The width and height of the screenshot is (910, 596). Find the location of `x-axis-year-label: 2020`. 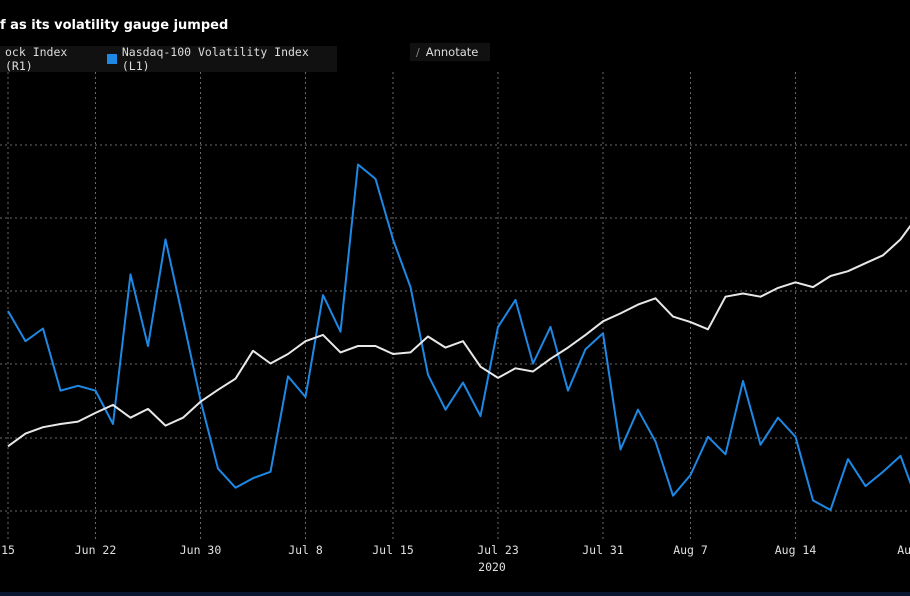

x-axis-year-label: 2020 is located at coordinates (492, 567).